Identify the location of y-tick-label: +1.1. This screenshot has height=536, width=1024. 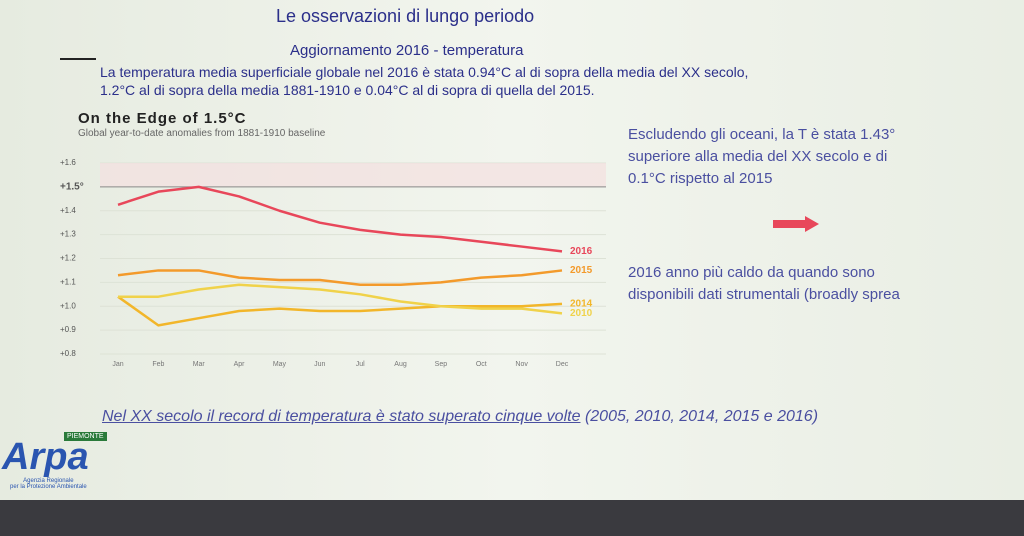
(68, 281).